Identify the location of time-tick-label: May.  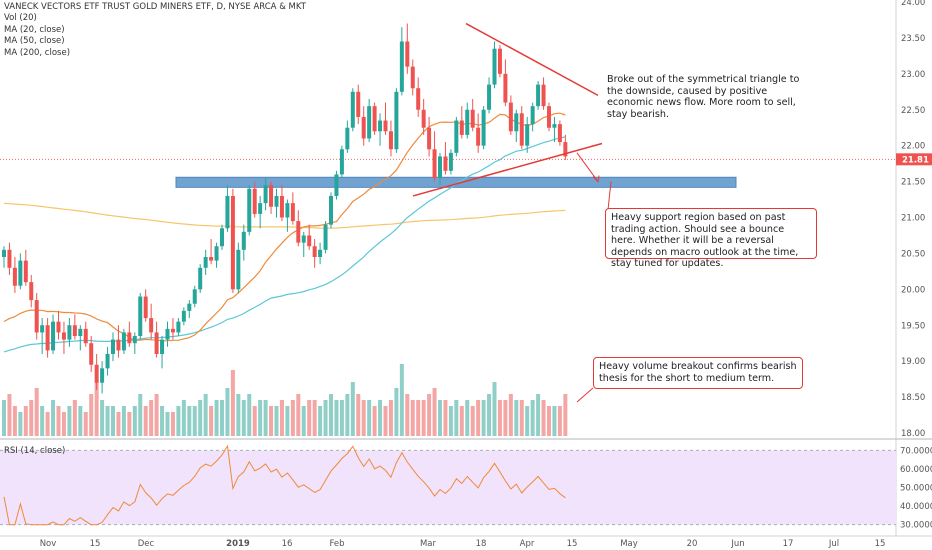
(629, 544).